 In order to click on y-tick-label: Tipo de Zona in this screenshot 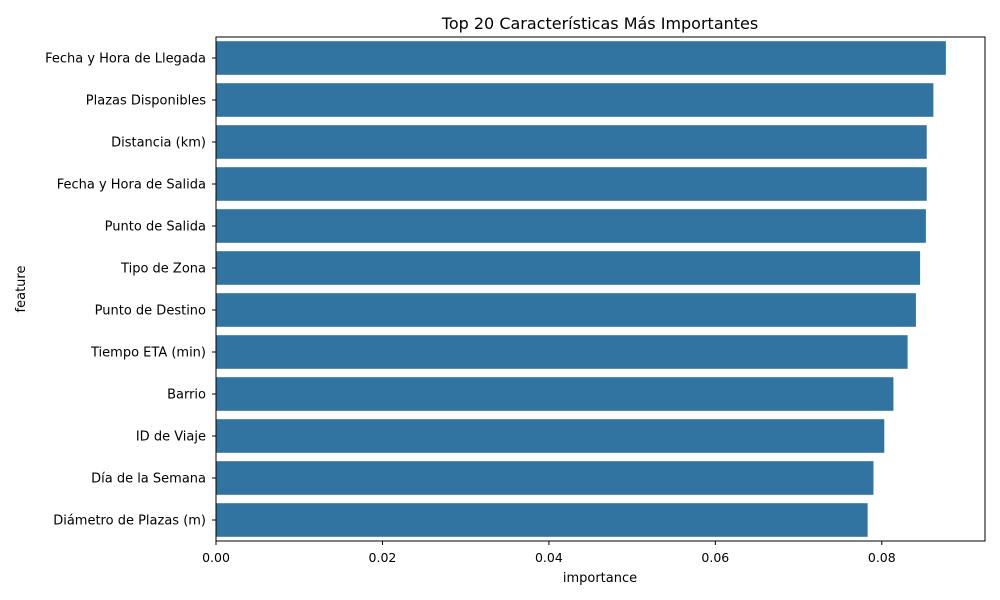, I will do `click(163, 269)`.